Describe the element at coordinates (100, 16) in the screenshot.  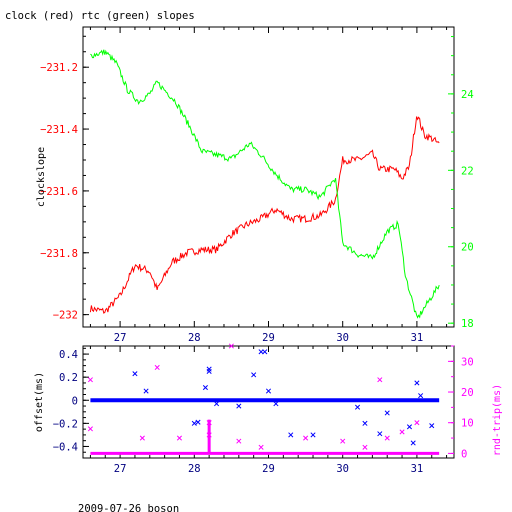
I see `chart-title: clock (red) rtc (green) slopes` at that location.